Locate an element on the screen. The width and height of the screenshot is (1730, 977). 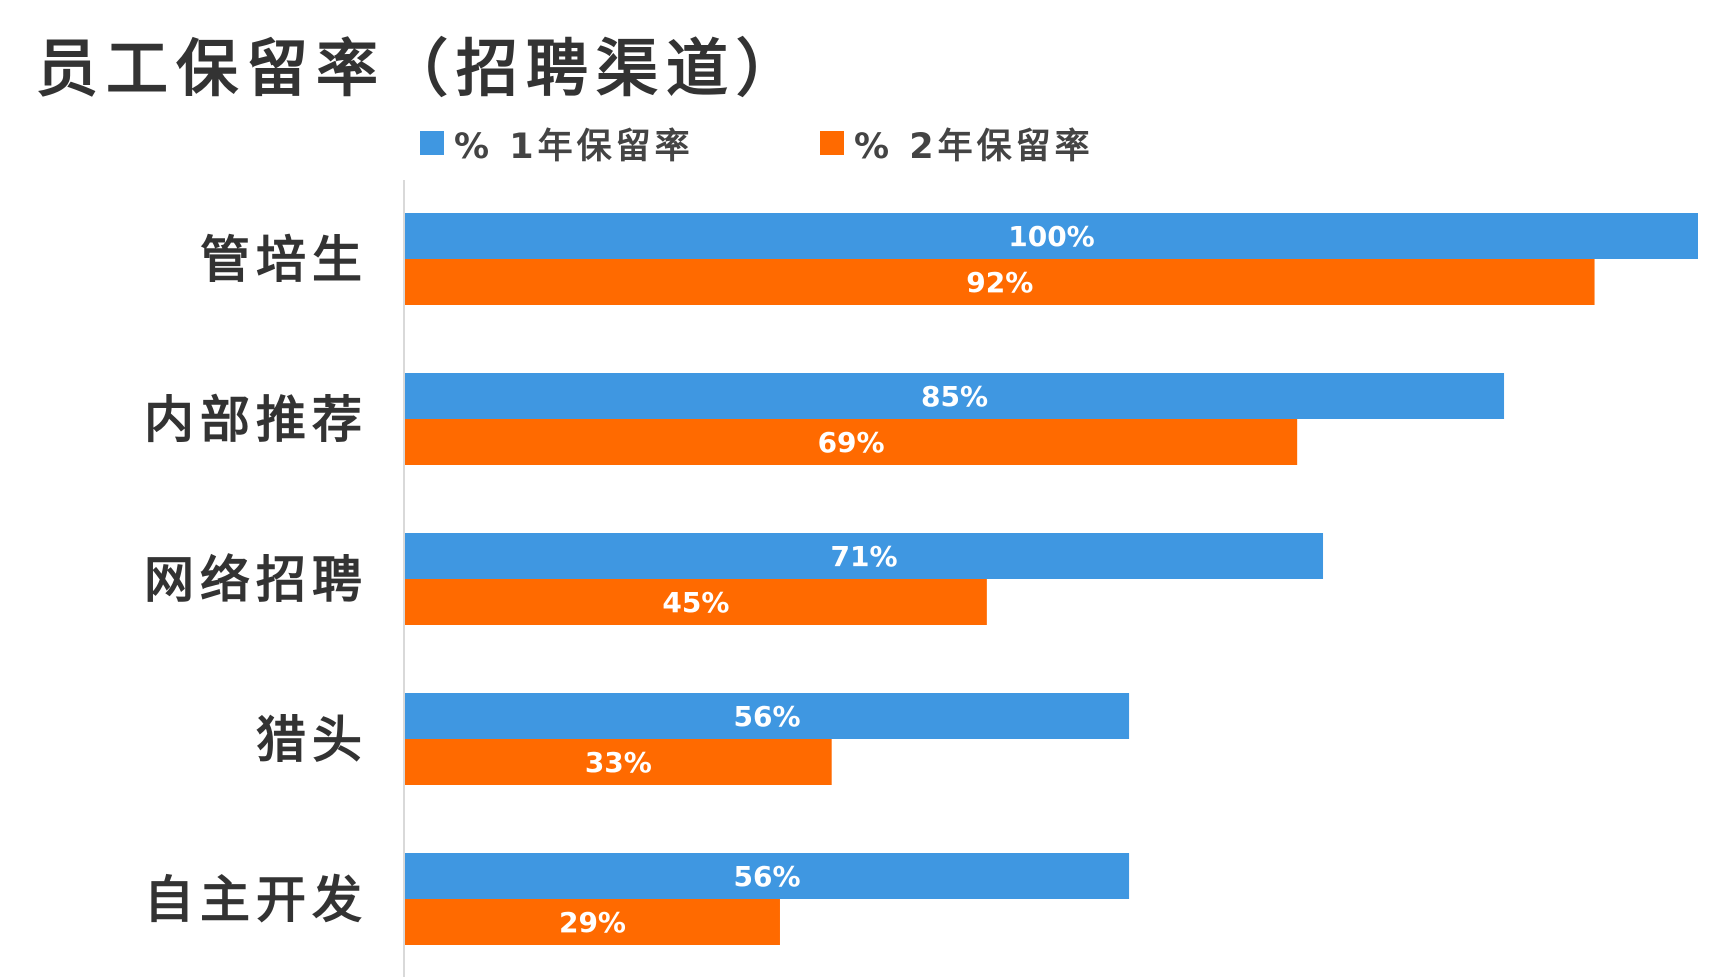
legend-swatch-1yr is located at coordinates (432, 143).